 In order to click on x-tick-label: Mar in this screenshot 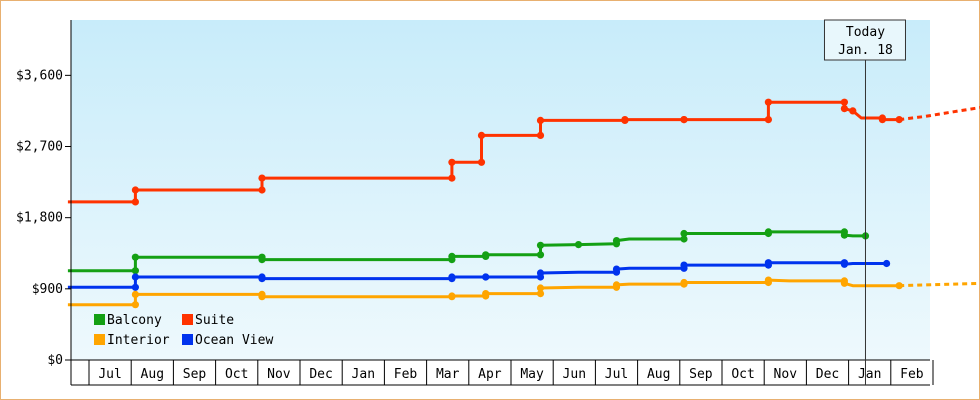, I will do `click(448, 374)`.